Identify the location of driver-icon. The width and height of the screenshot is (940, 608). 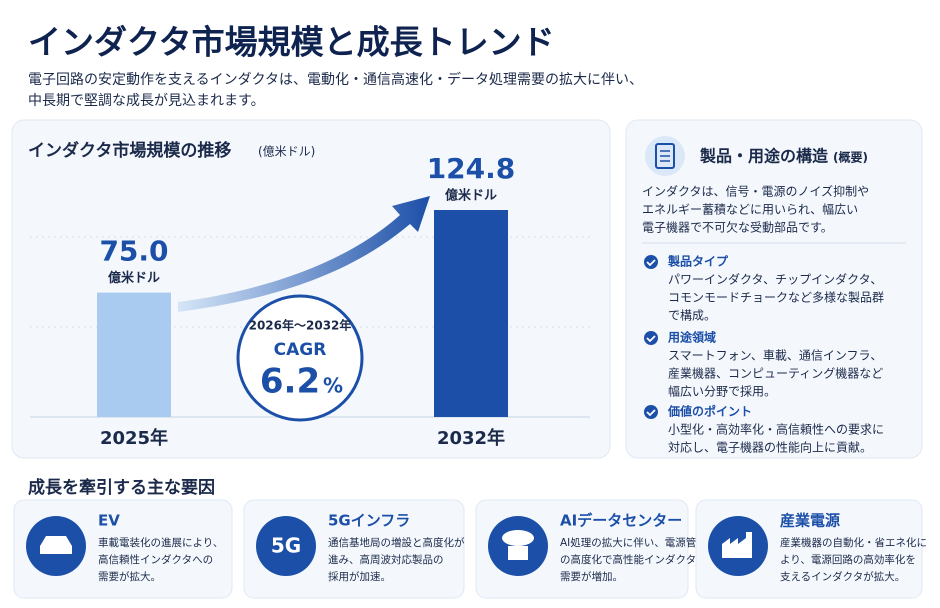
(286, 546).